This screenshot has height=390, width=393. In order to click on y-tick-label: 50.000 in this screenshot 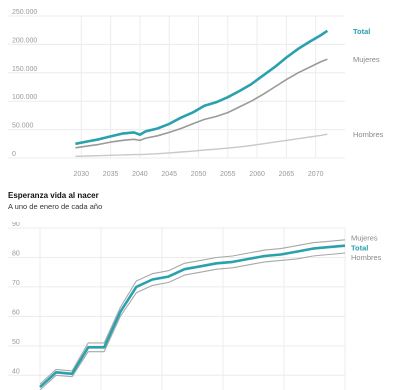, I will do `click(23, 126)`.